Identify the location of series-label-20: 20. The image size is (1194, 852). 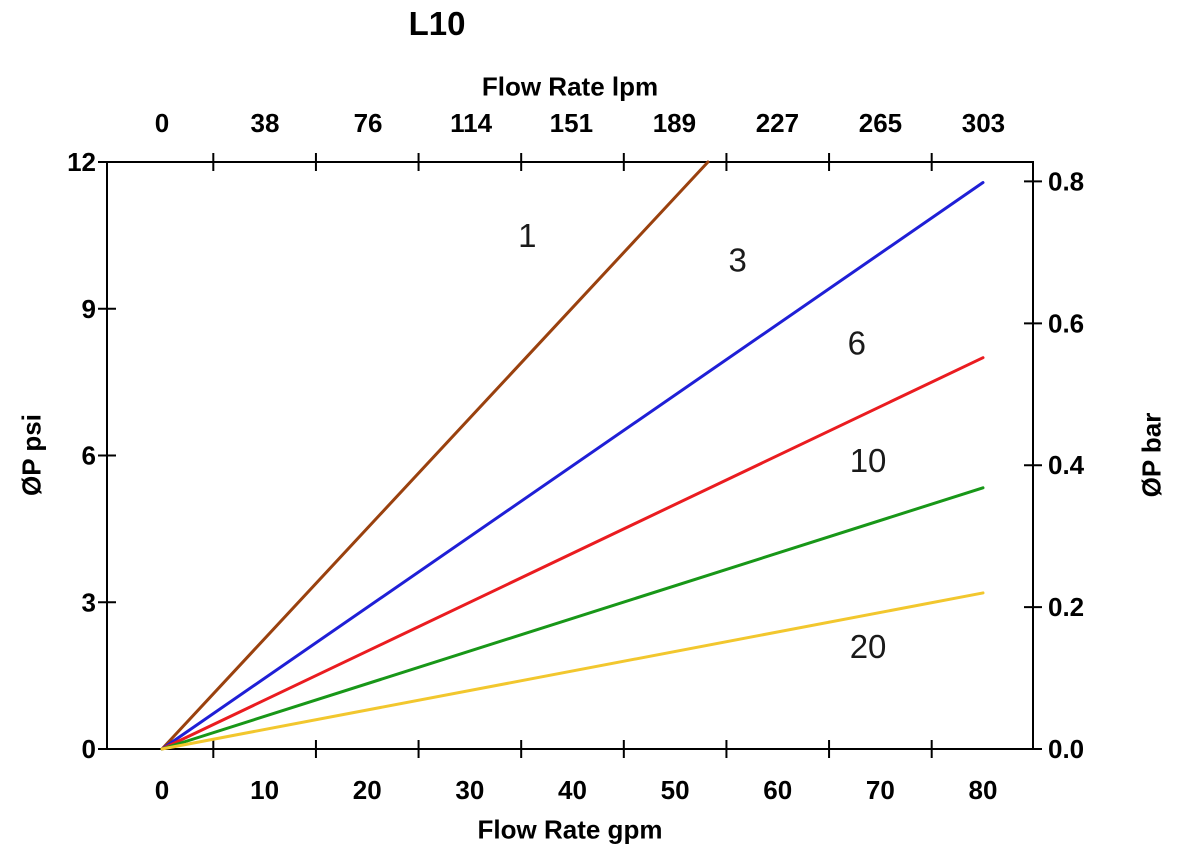
(868, 646).